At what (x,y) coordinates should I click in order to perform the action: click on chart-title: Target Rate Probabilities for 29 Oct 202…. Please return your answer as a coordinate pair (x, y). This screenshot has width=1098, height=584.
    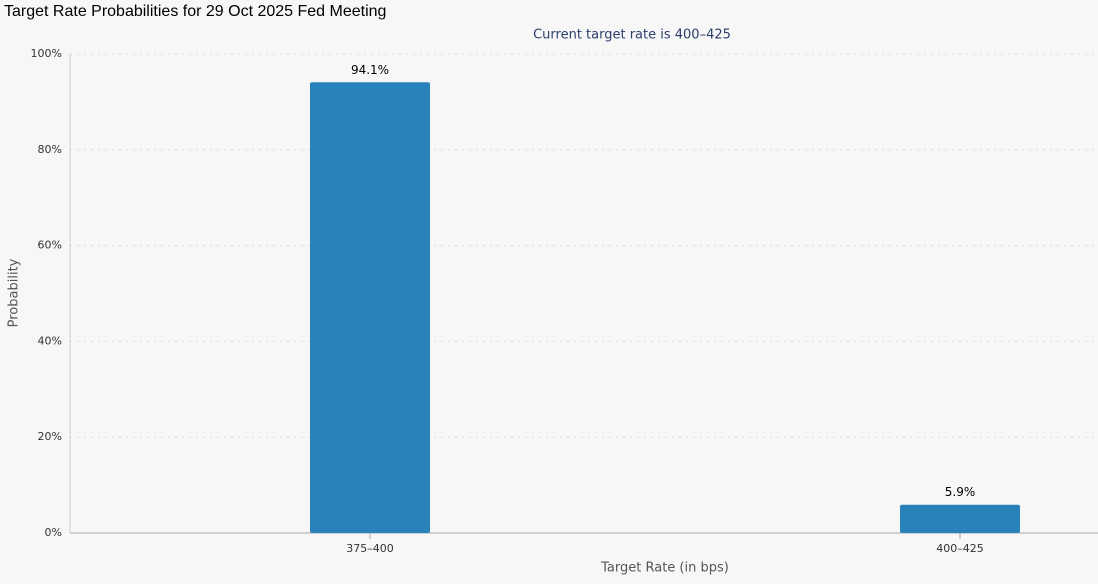
    Looking at the image, I should click on (195, 11).